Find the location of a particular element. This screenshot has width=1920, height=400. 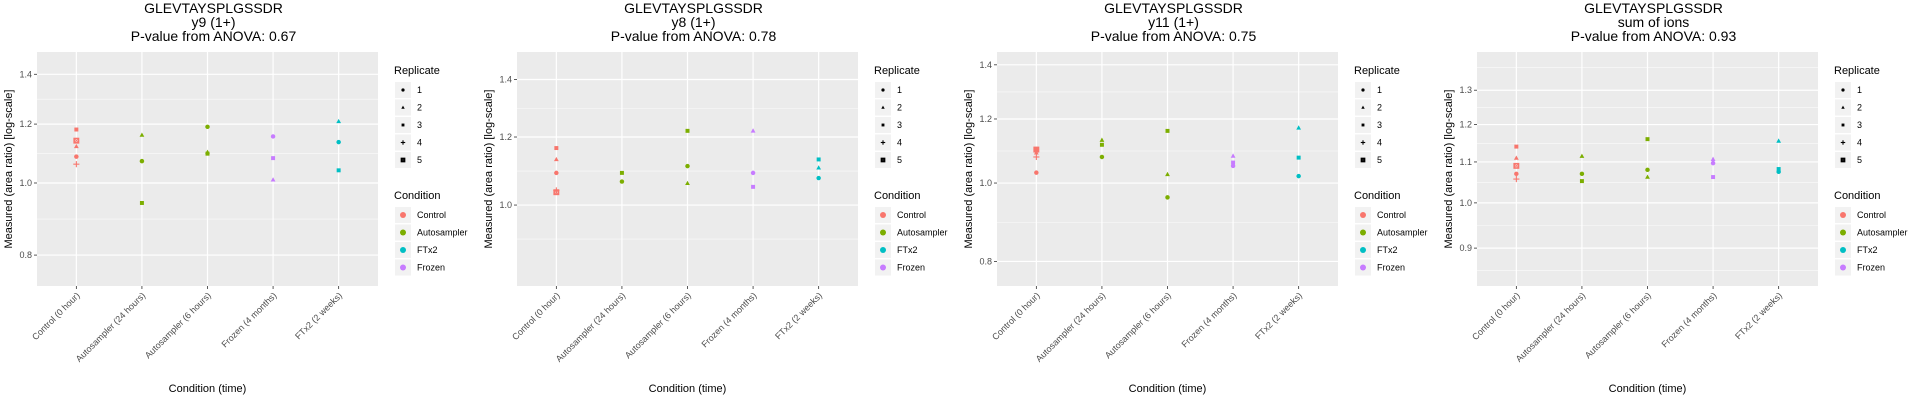

legend-label-replicate: 1 is located at coordinates (1859, 90).